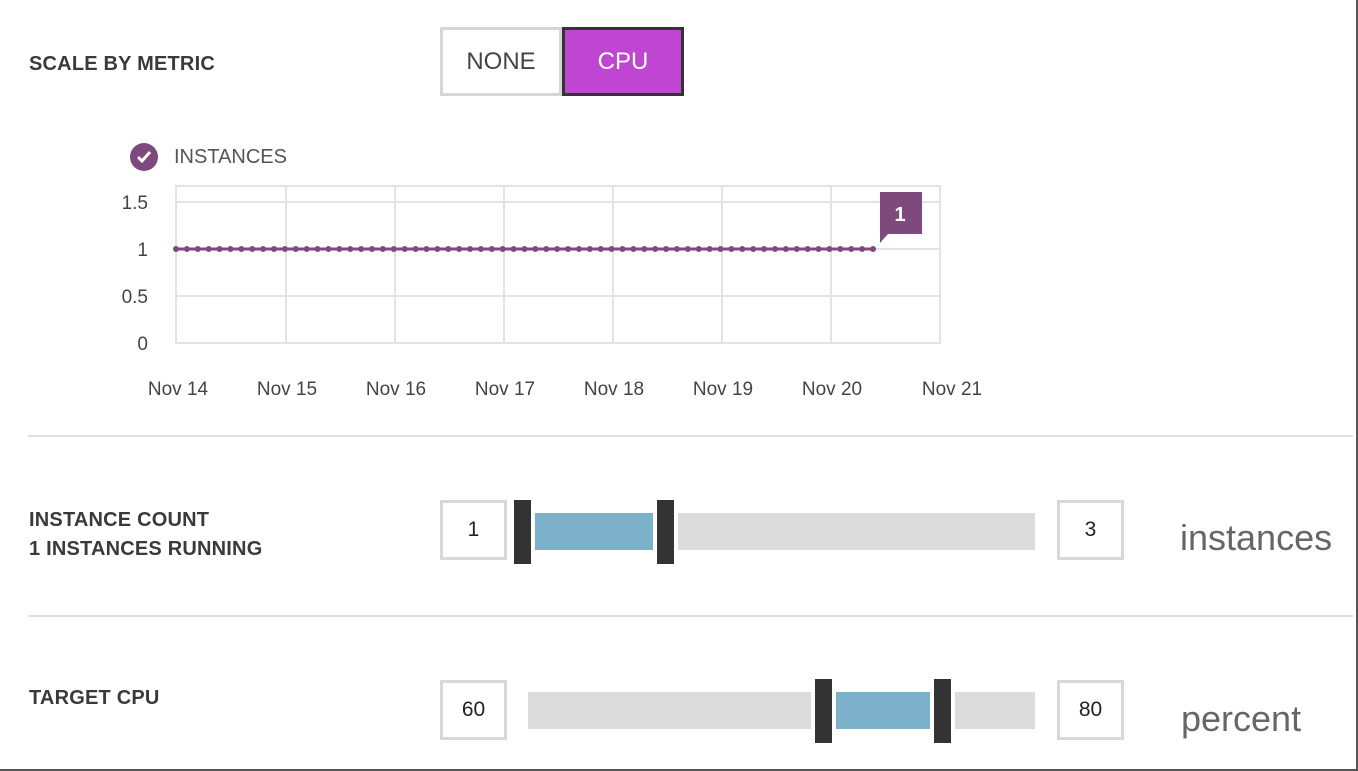 The height and width of the screenshot is (771, 1358). What do you see at coordinates (1090, 710) in the screenshot?
I see `cpu-max-input: 80` at bounding box center [1090, 710].